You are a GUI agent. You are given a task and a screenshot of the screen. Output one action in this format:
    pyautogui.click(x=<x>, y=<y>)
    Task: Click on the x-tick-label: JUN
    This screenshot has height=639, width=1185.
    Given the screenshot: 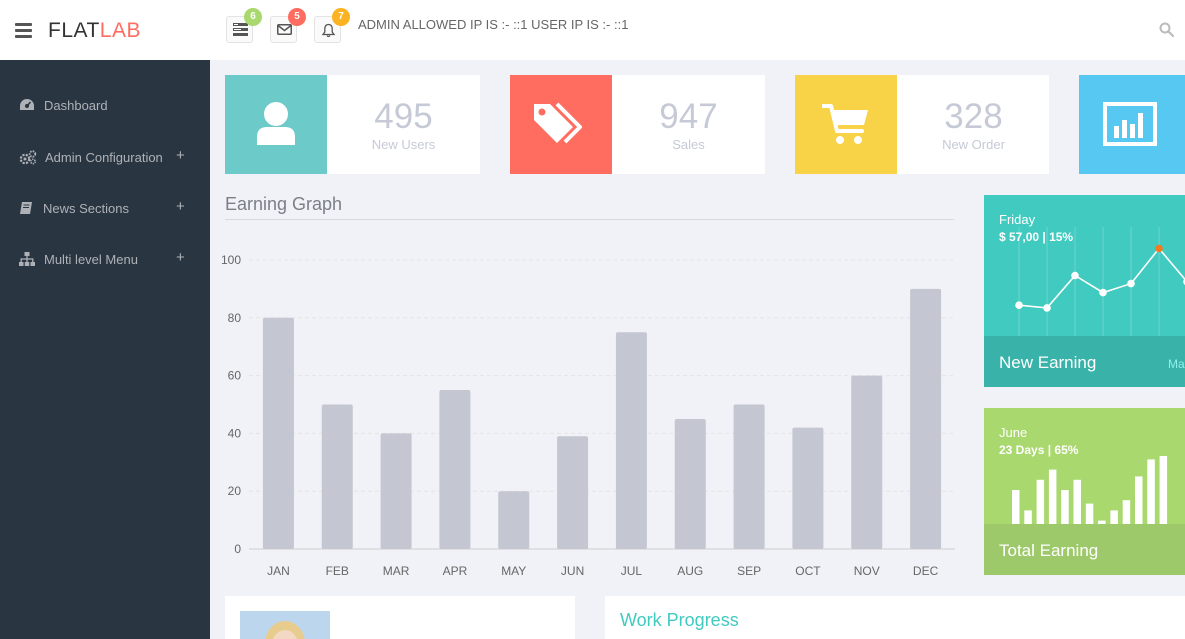 What is the action you would take?
    pyautogui.click(x=572, y=571)
    